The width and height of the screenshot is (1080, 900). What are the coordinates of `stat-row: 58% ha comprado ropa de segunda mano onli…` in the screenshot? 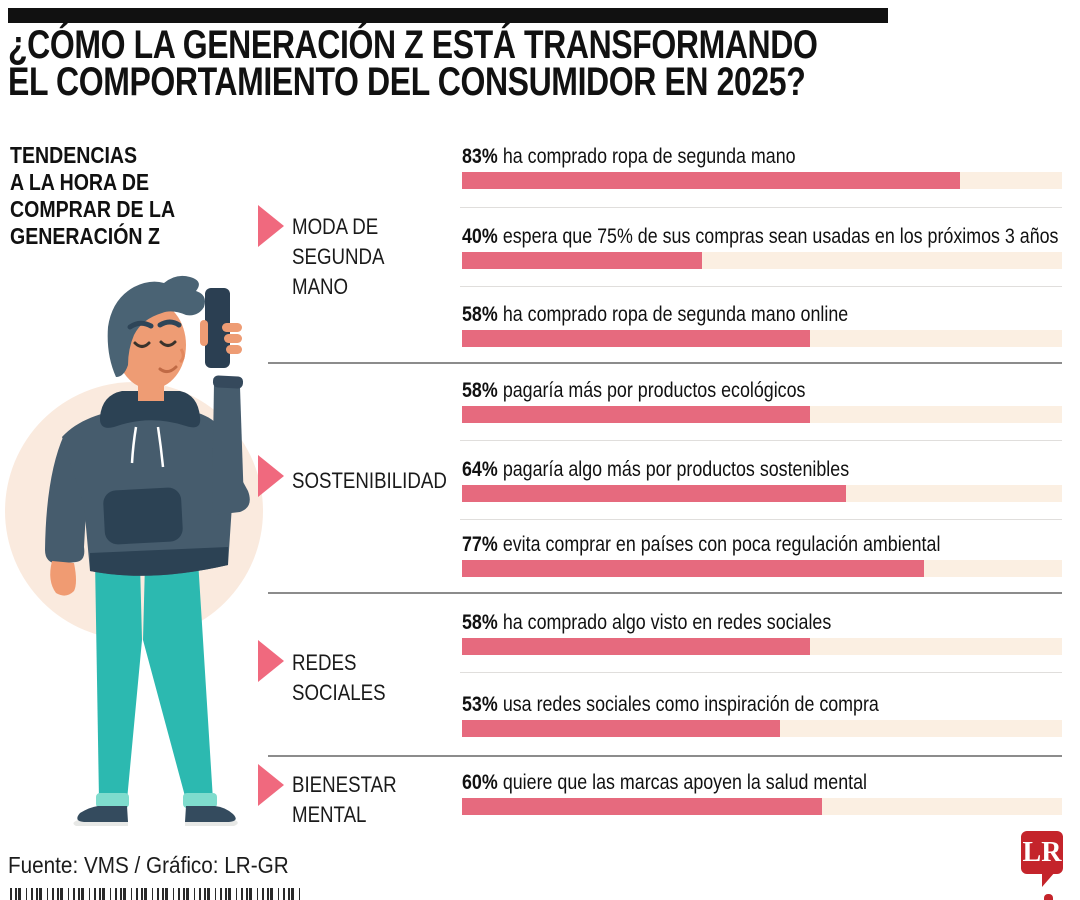 It's located at (762, 326).